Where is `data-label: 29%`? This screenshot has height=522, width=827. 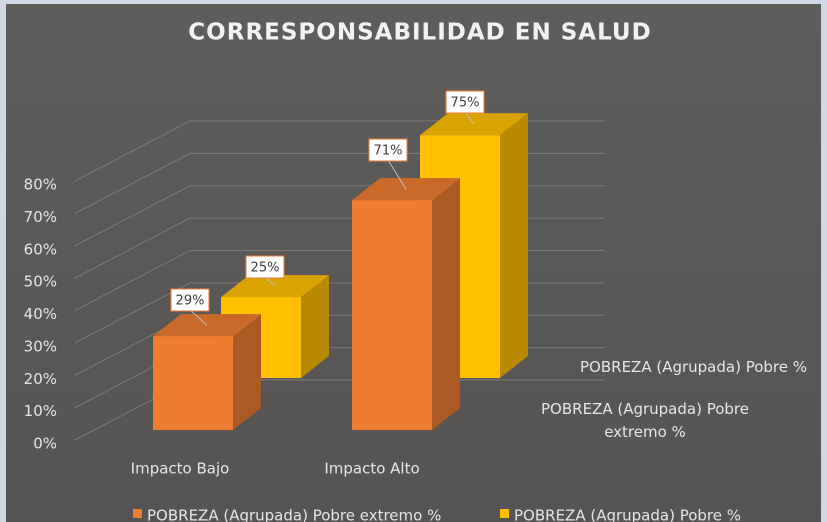 data-label: 29% is located at coordinates (190, 301).